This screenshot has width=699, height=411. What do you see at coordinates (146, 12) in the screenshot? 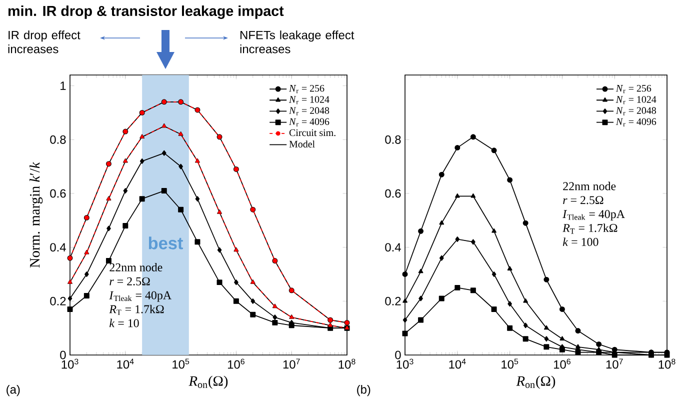
I see `chart-title: min. IR drop & transistor leakage impact` at bounding box center [146, 12].